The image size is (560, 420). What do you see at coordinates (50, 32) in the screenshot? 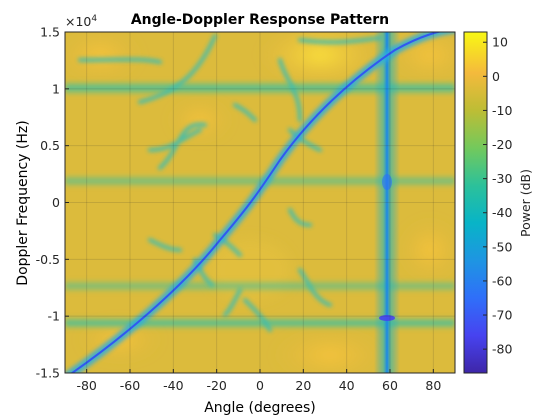
I see `y-tick-label: 1.5` at bounding box center [50, 32].